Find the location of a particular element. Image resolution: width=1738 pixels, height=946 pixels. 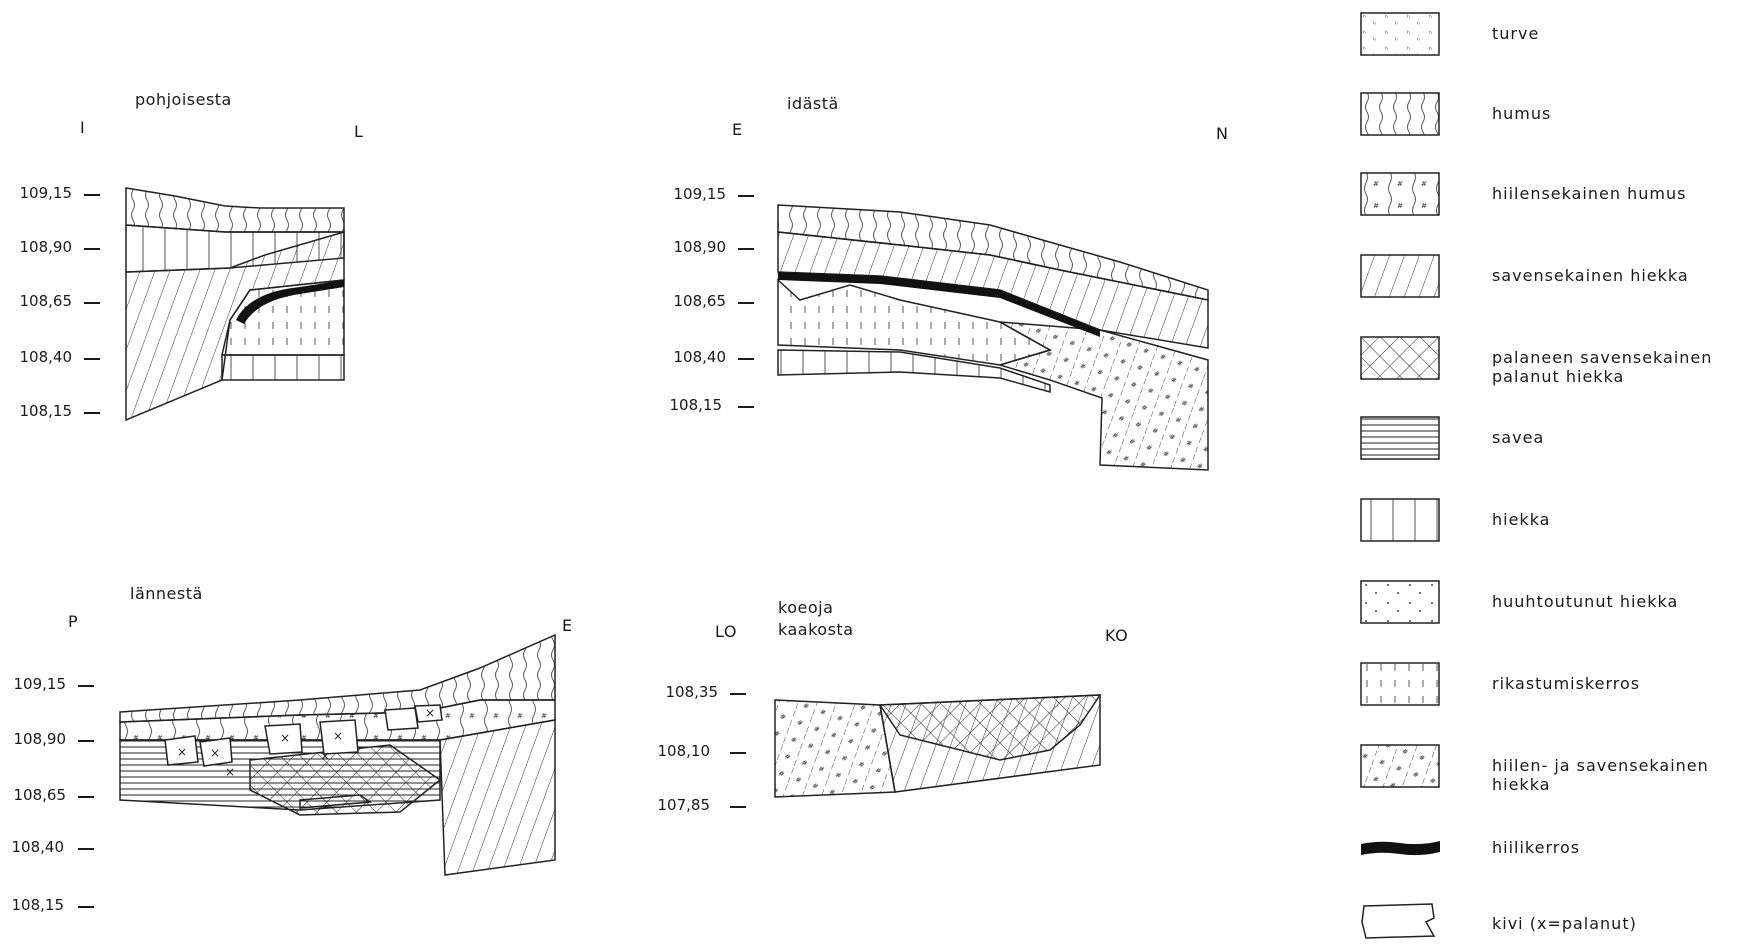

legend-label: palaneen savensekainen palanut hiekka is located at coordinates (1602, 367).